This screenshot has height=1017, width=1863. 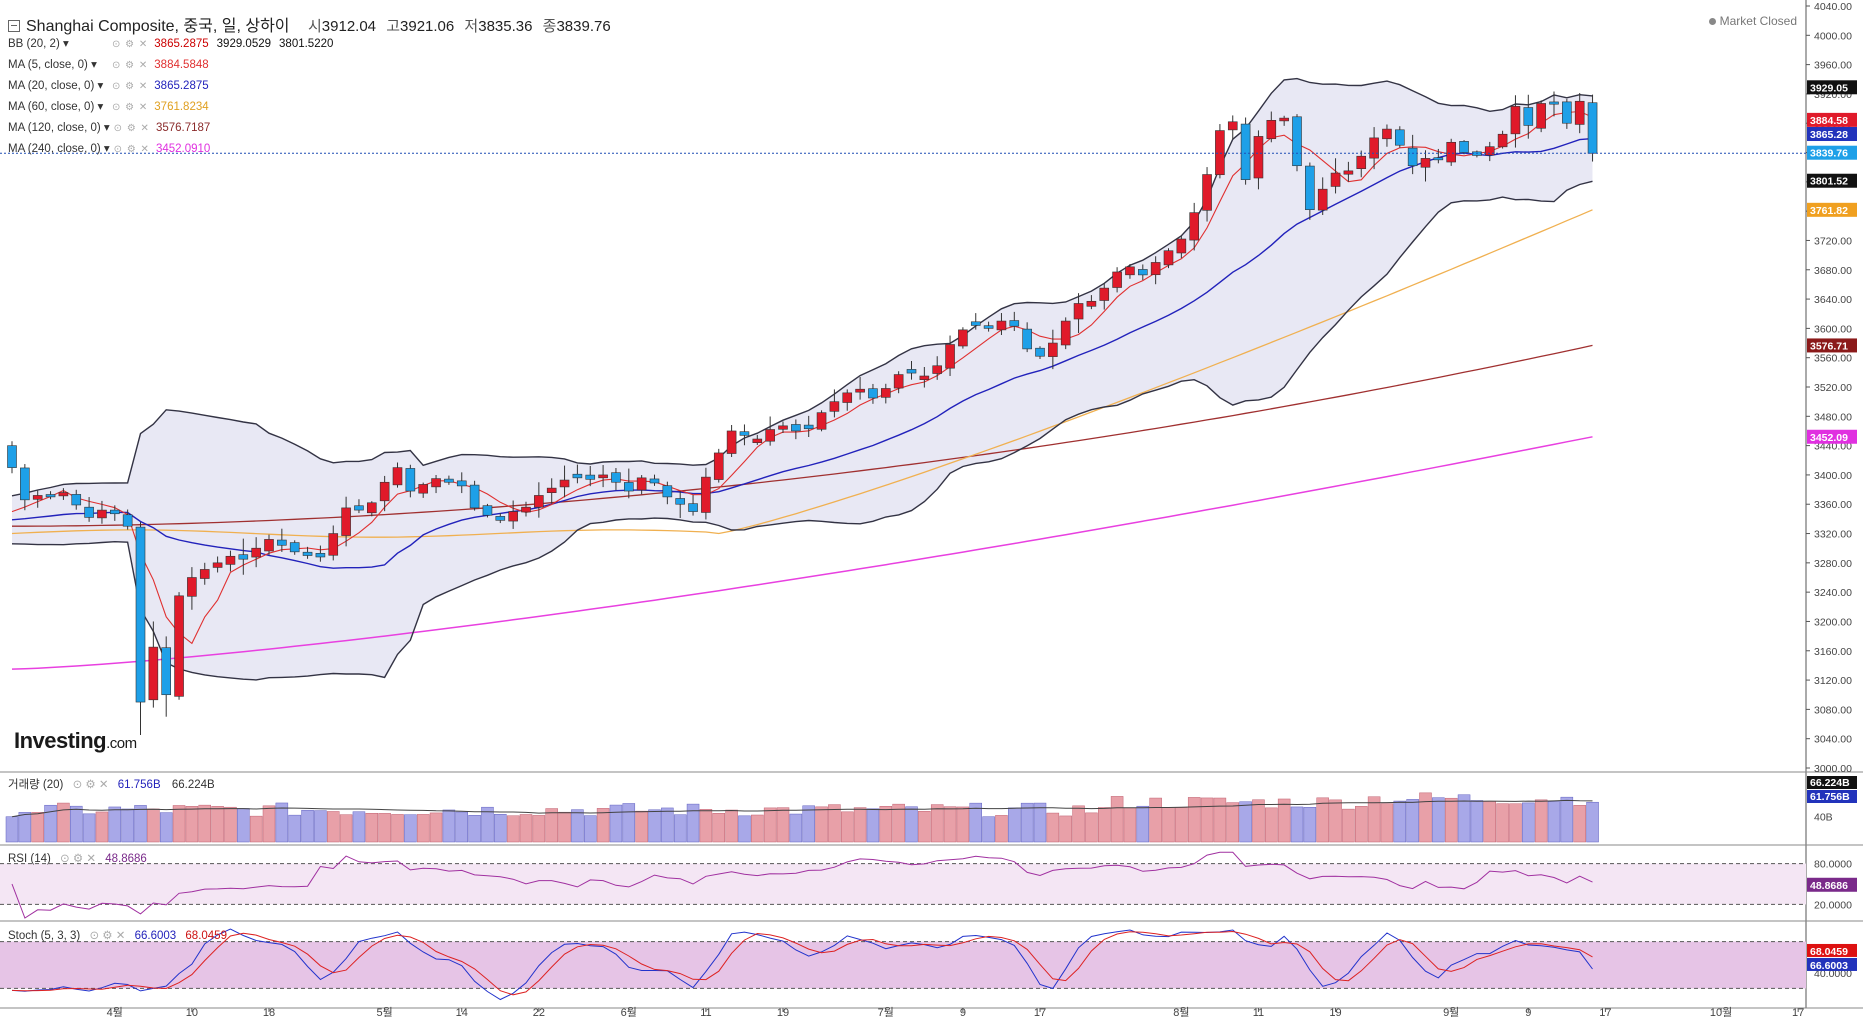 What do you see at coordinates (90, 785) in the screenshot?
I see `volume-settings-icon: ⊙ ⚙ ✕` at bounding box center [90, 785].